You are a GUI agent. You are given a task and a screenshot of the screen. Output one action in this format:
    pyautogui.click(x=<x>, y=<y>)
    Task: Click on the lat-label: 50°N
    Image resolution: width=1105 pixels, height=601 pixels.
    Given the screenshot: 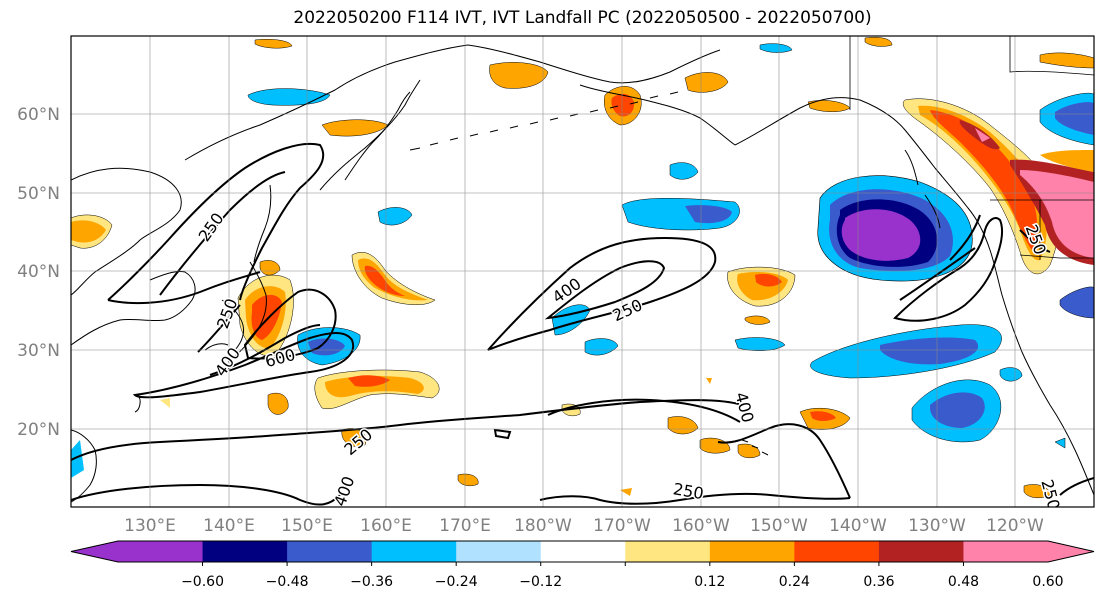 What is the action you would take?
    pyautogui.click(x=38, y=194)
    